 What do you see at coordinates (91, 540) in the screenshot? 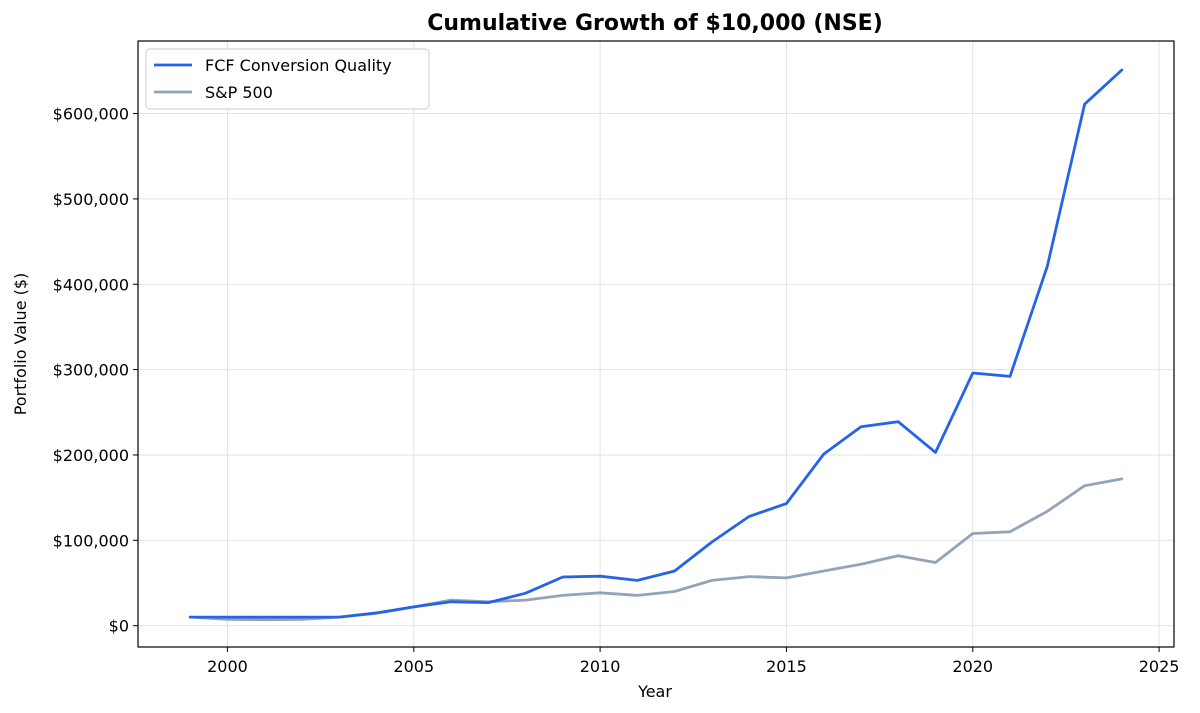
I see `y-tick-label: $100,000` at bounding box center [91, 540].